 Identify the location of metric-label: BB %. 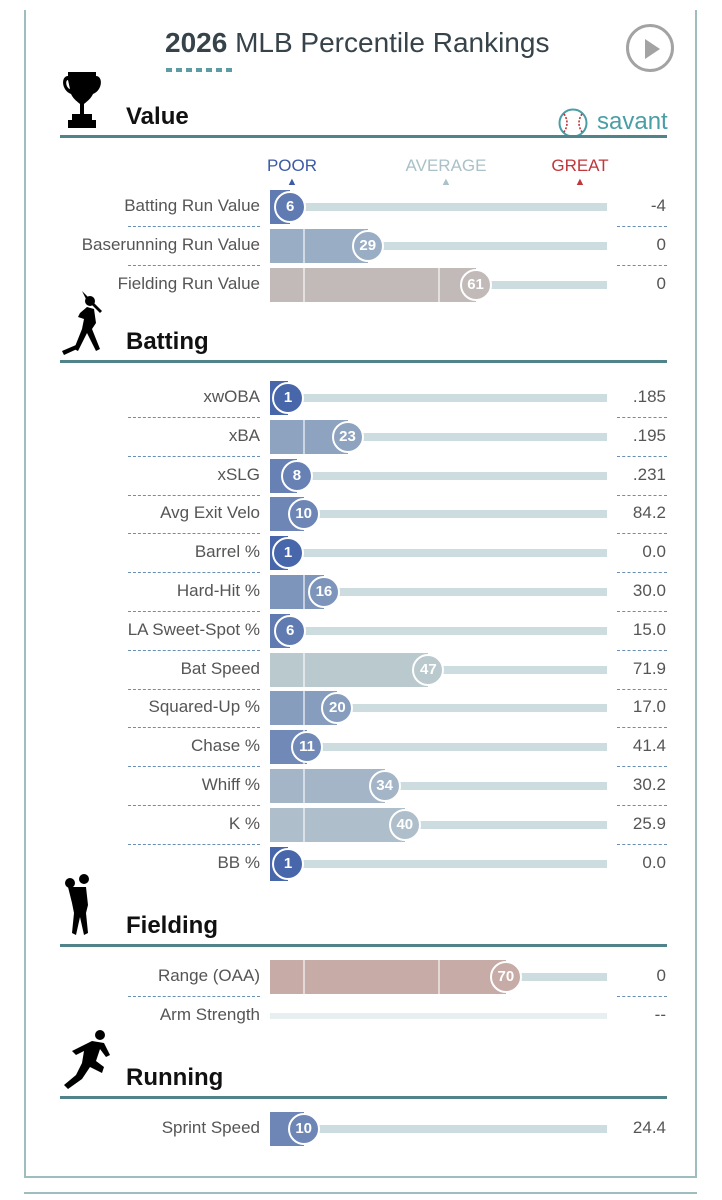
(238, 862).